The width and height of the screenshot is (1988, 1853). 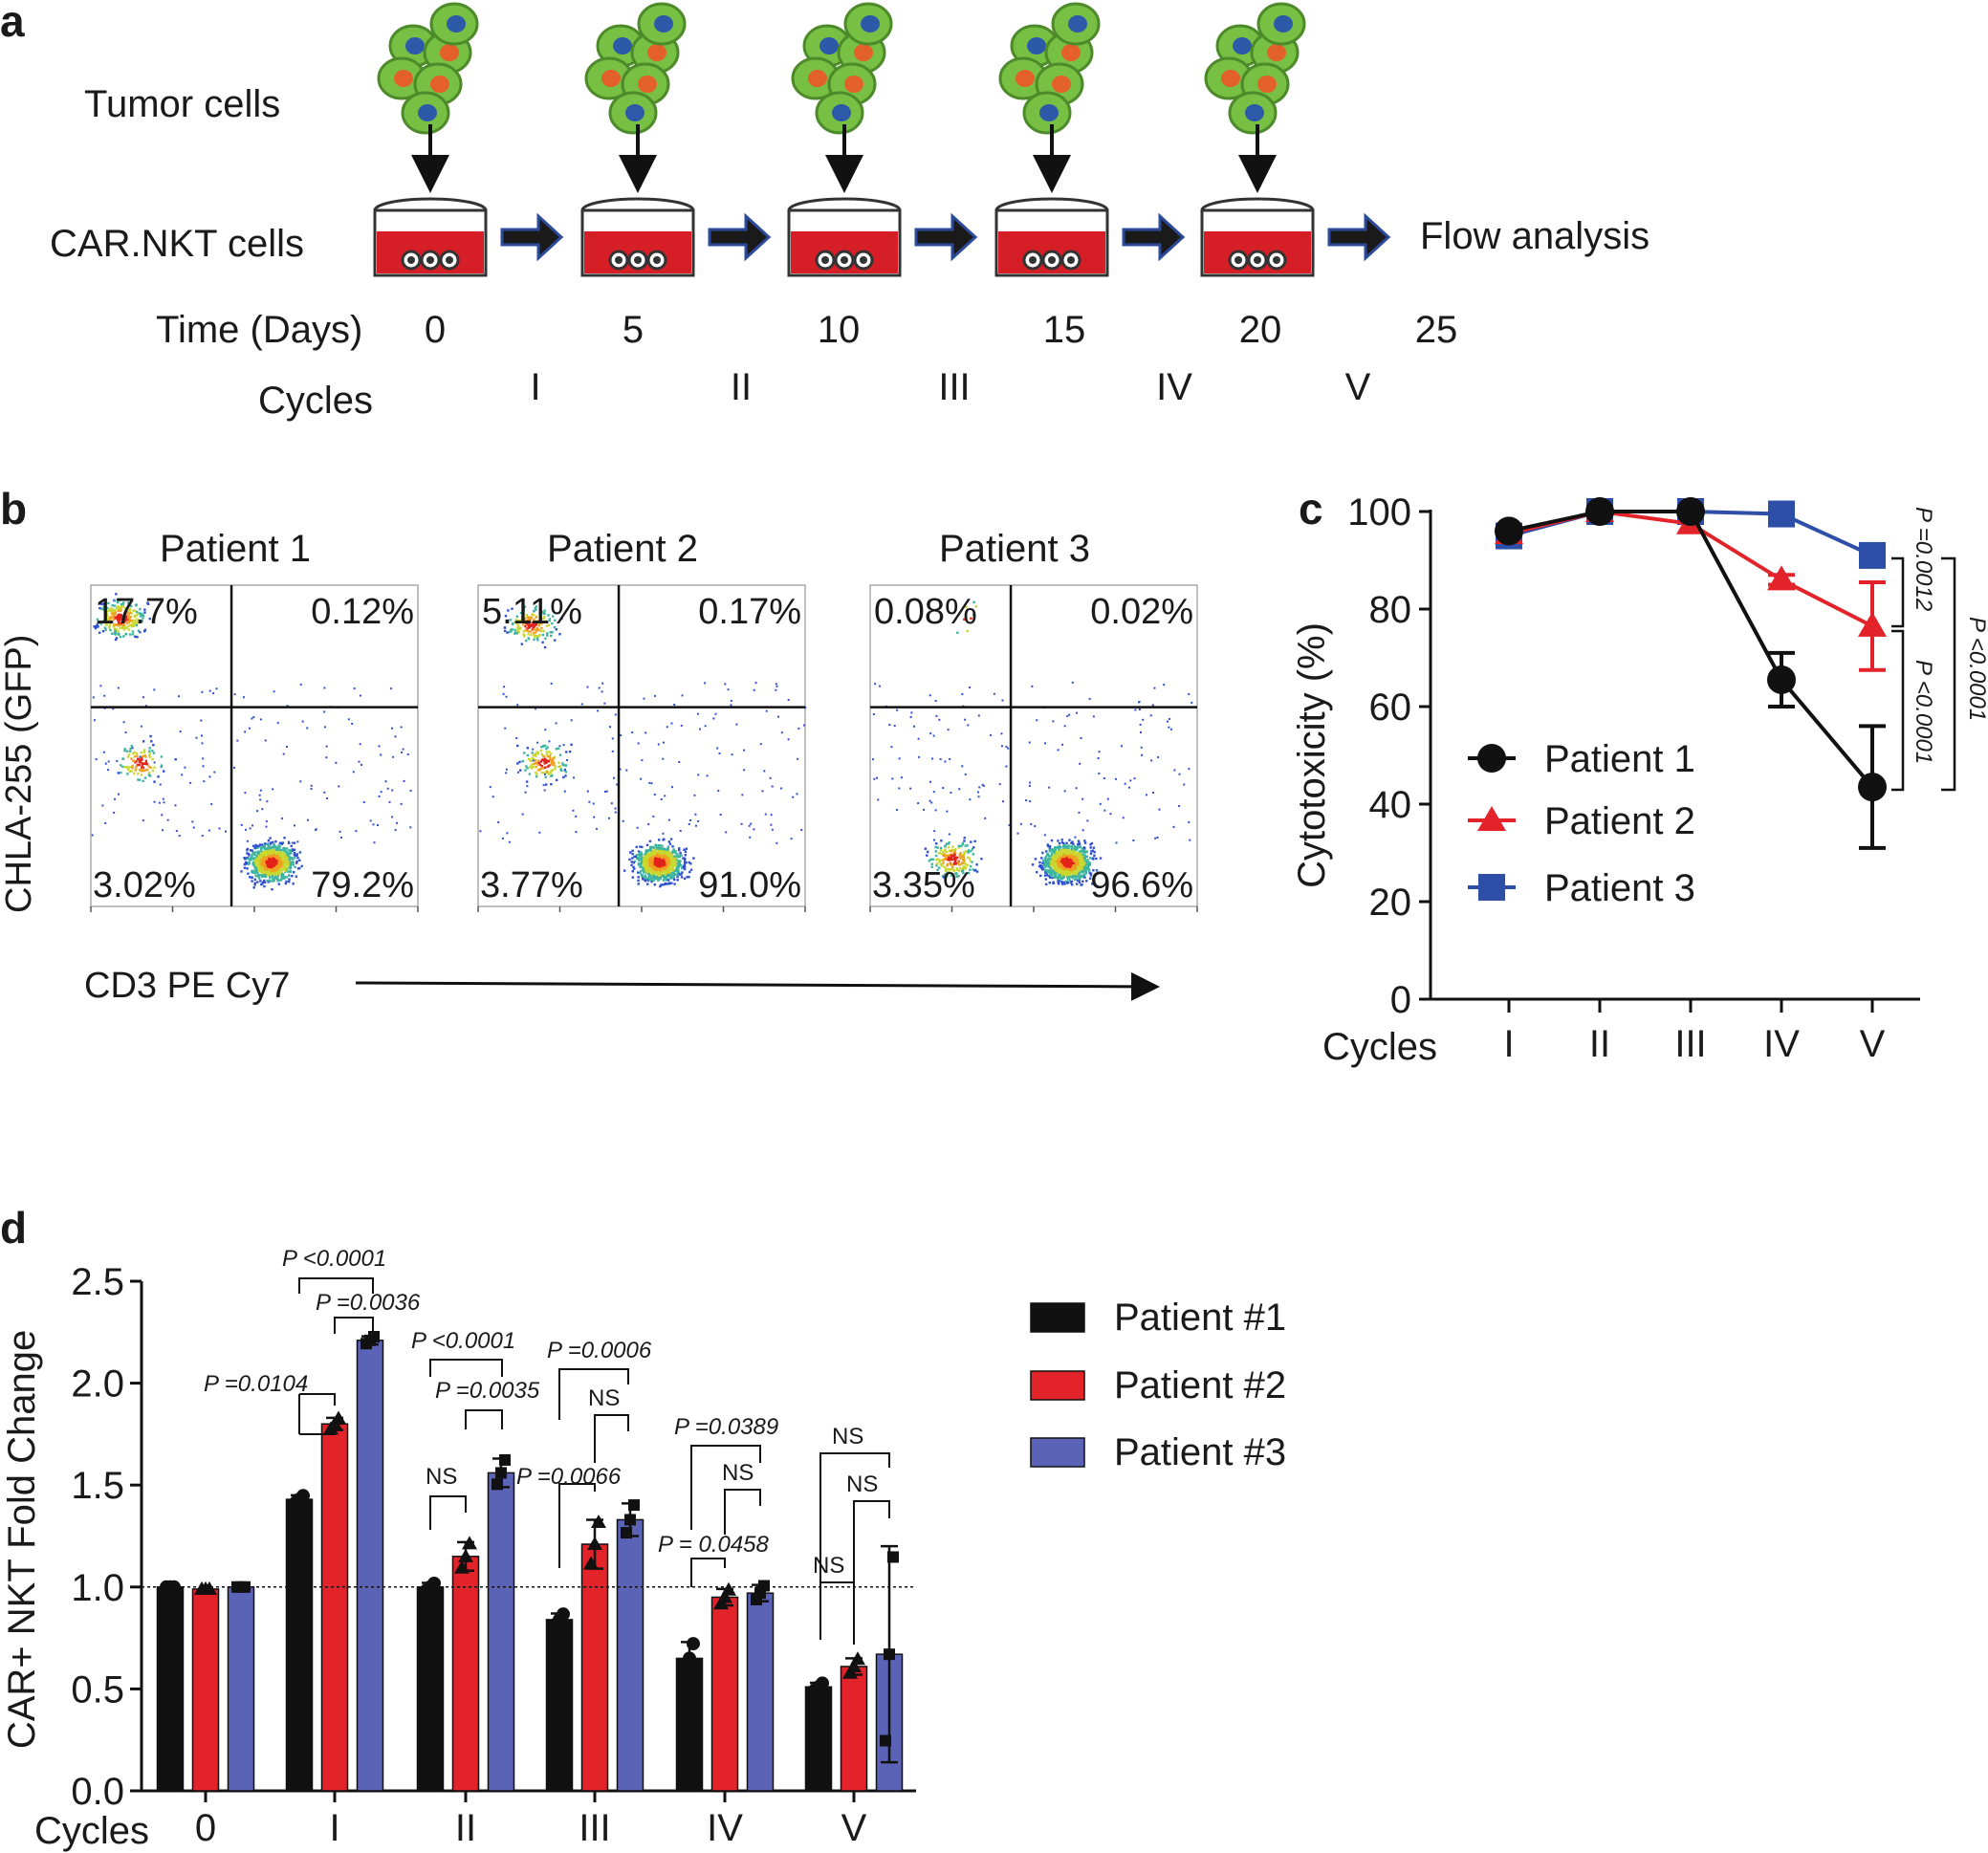 I want to click on chart-d-significance, so click(x=594, y=1461).